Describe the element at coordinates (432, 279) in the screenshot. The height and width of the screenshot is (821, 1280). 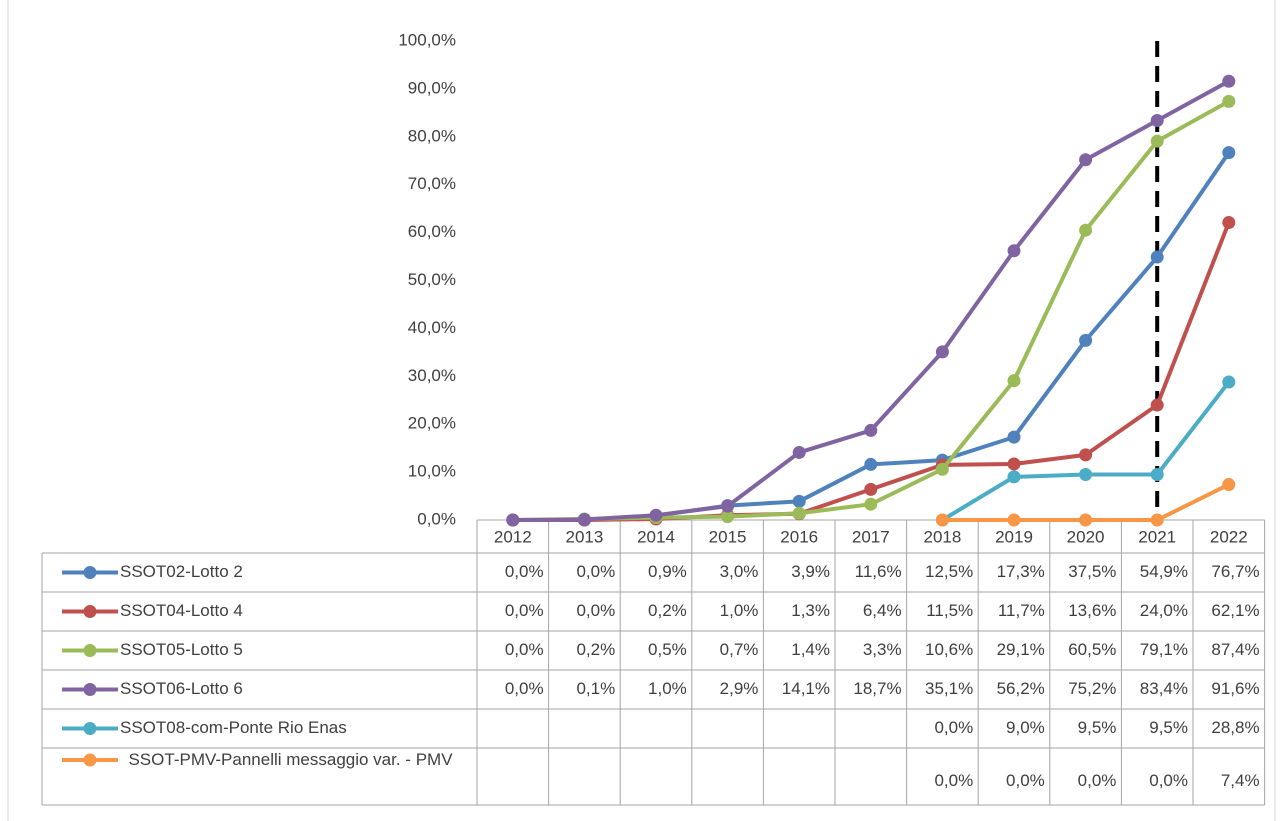
I see `y-tick-label: 50,0%` at that location.